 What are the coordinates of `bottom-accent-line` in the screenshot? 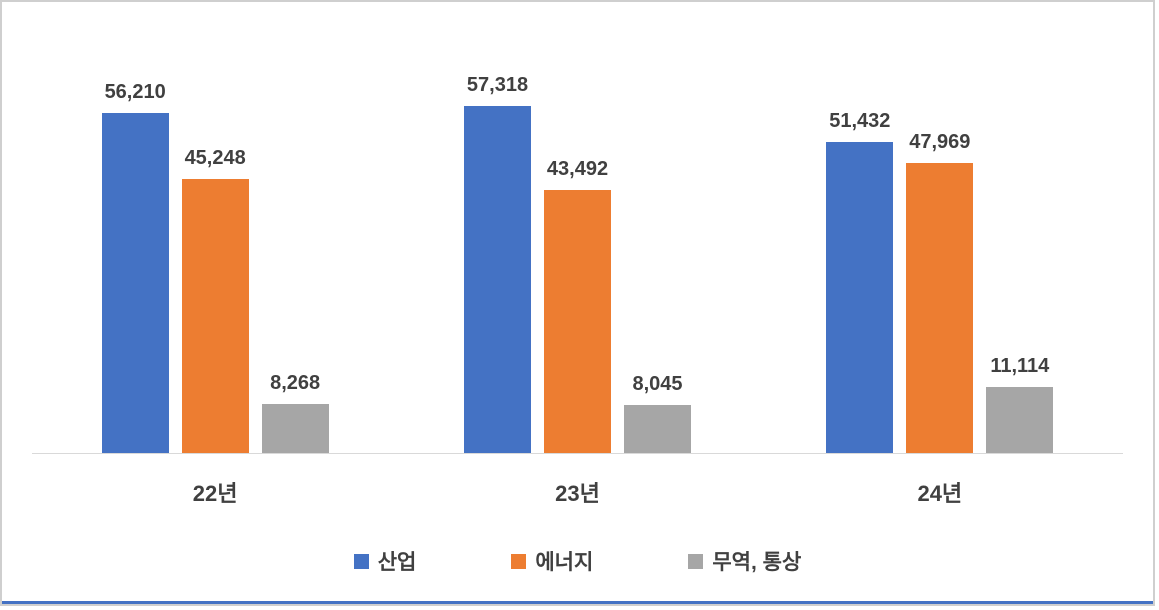 It's located at (577, 602).